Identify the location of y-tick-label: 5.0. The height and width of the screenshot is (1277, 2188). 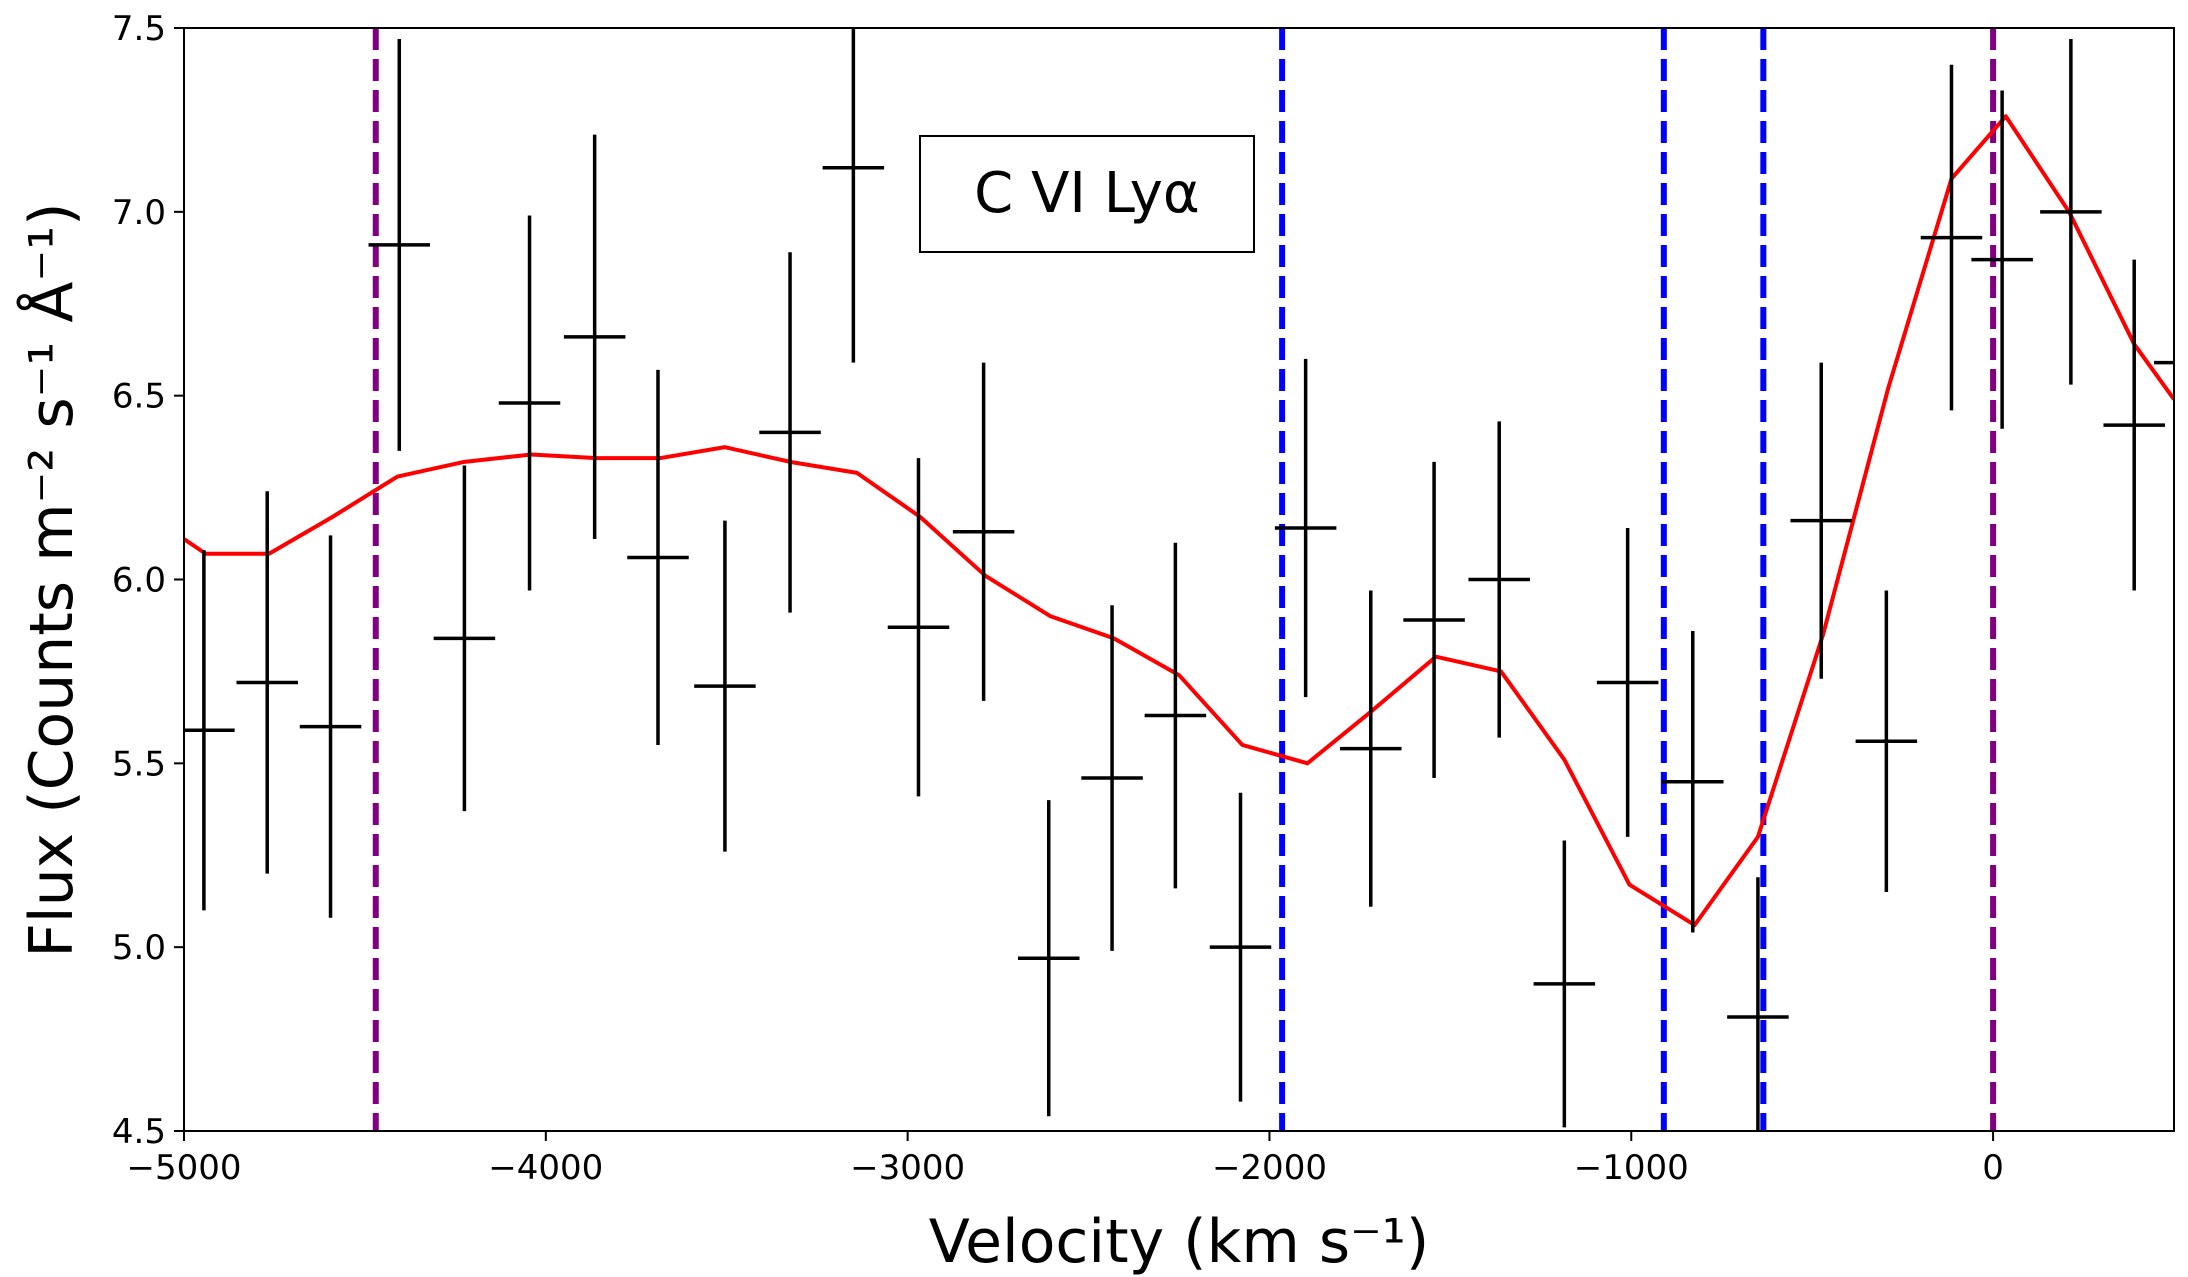
(139, 948).